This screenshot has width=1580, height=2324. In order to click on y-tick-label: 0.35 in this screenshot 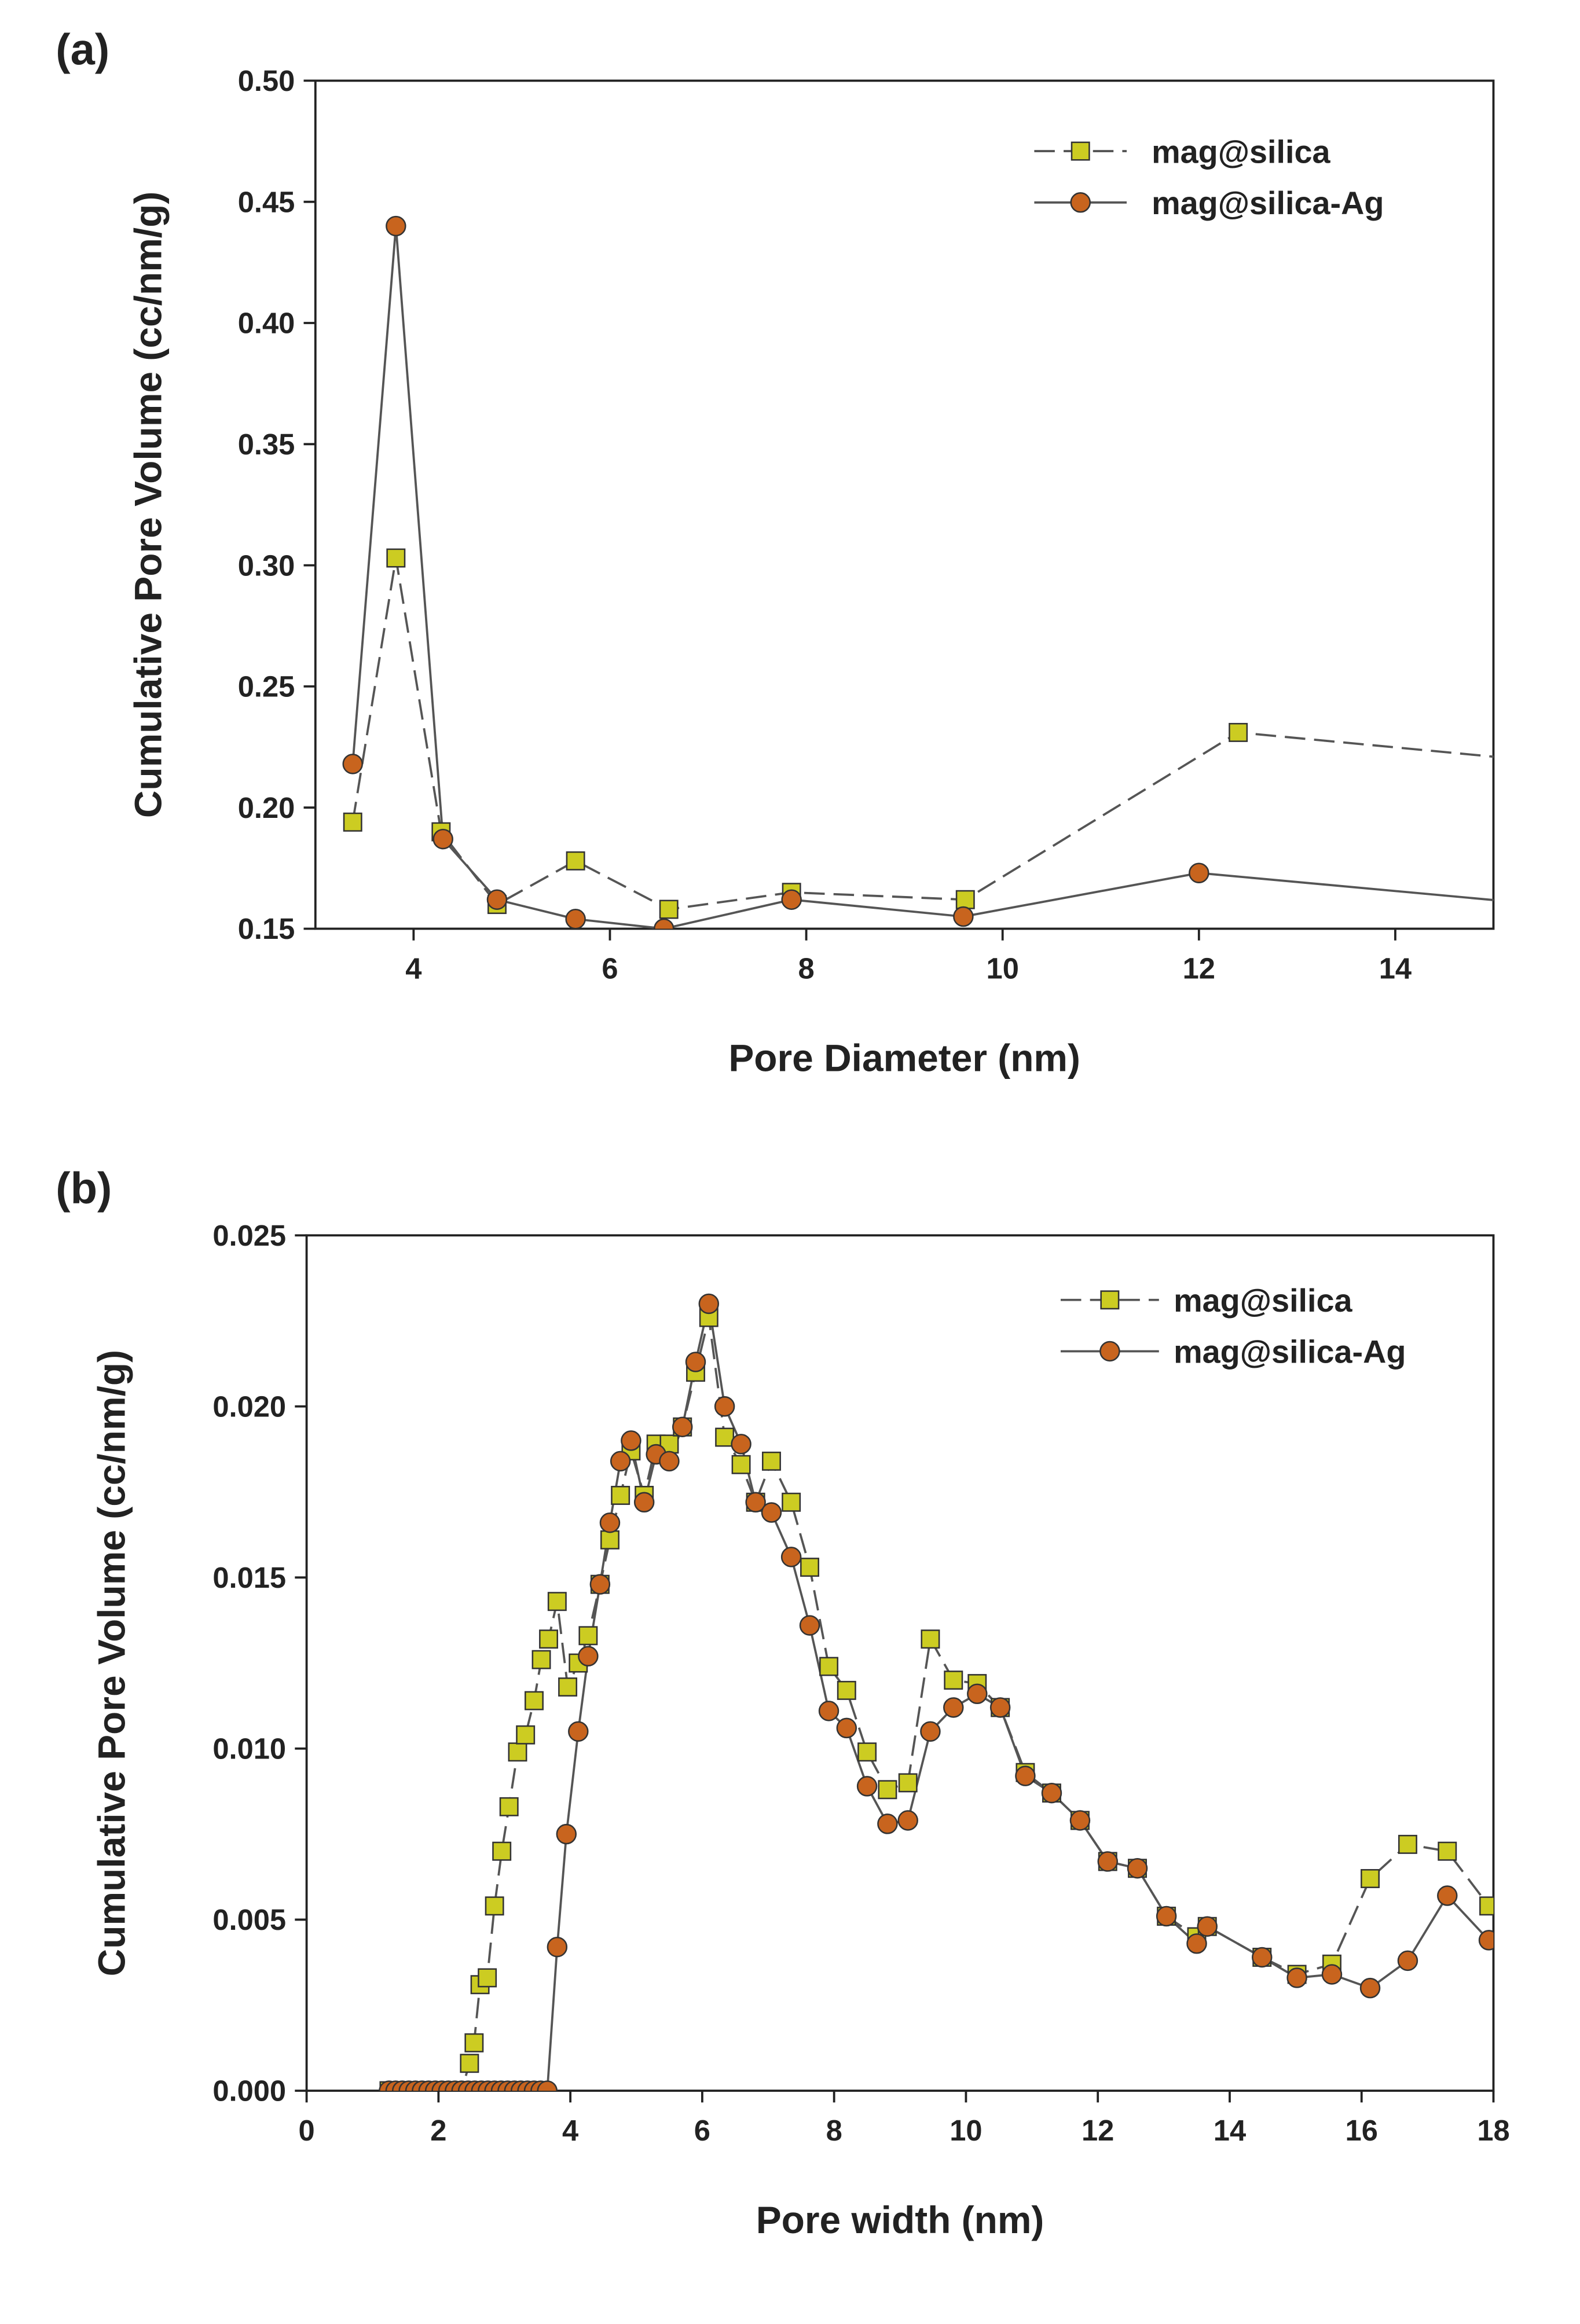, I will do `click(267, 444)`.